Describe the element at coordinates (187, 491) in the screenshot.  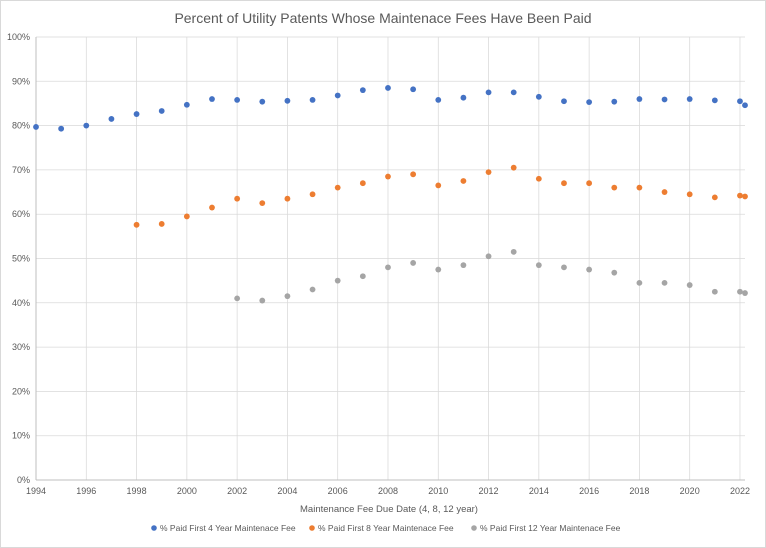
I see `x-tick-label: 2000` at that location.